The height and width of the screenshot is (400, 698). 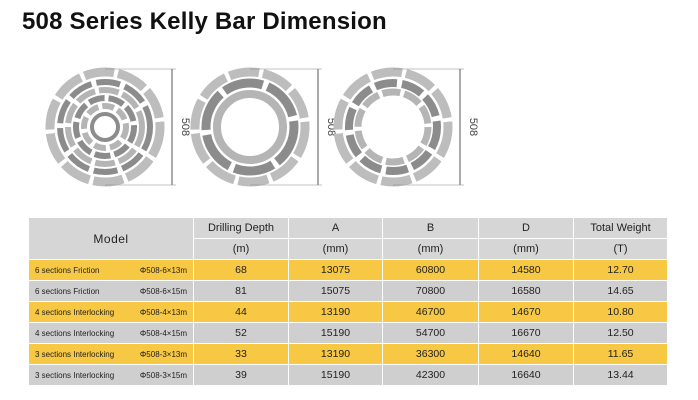 What do you see at coordinates (620, 249) in the screenshot?
I see `column-unit: (T)` at bounding box center [620, 249].